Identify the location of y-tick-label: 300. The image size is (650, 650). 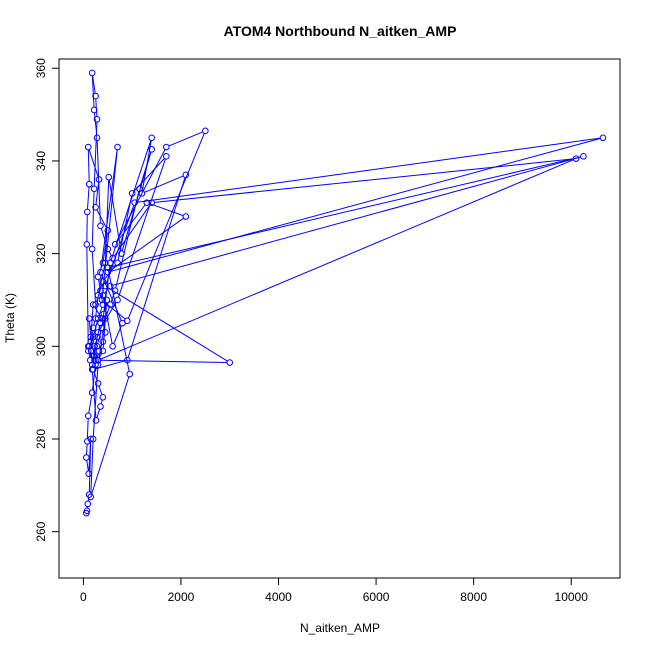
(41, 346).